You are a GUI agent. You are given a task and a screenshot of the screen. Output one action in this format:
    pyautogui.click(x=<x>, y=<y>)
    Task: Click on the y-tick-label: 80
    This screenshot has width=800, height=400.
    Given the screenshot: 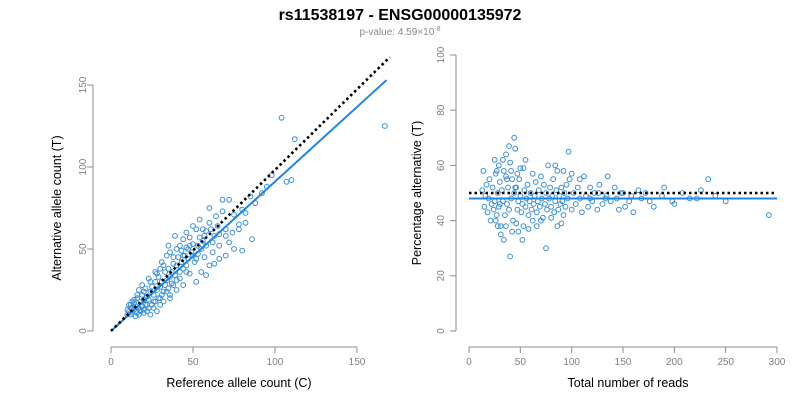 What is the action you would take?
    pyautogui.click(x=441, y=110)
    